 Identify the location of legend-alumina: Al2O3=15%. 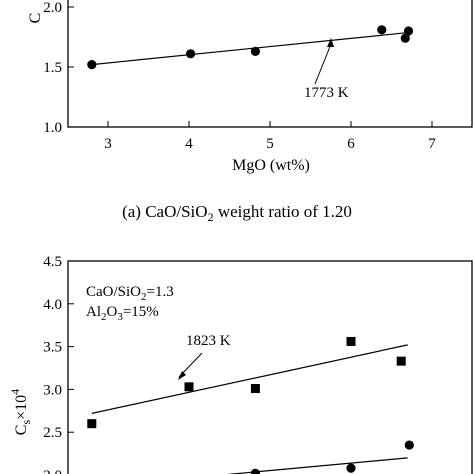
(122, 313).